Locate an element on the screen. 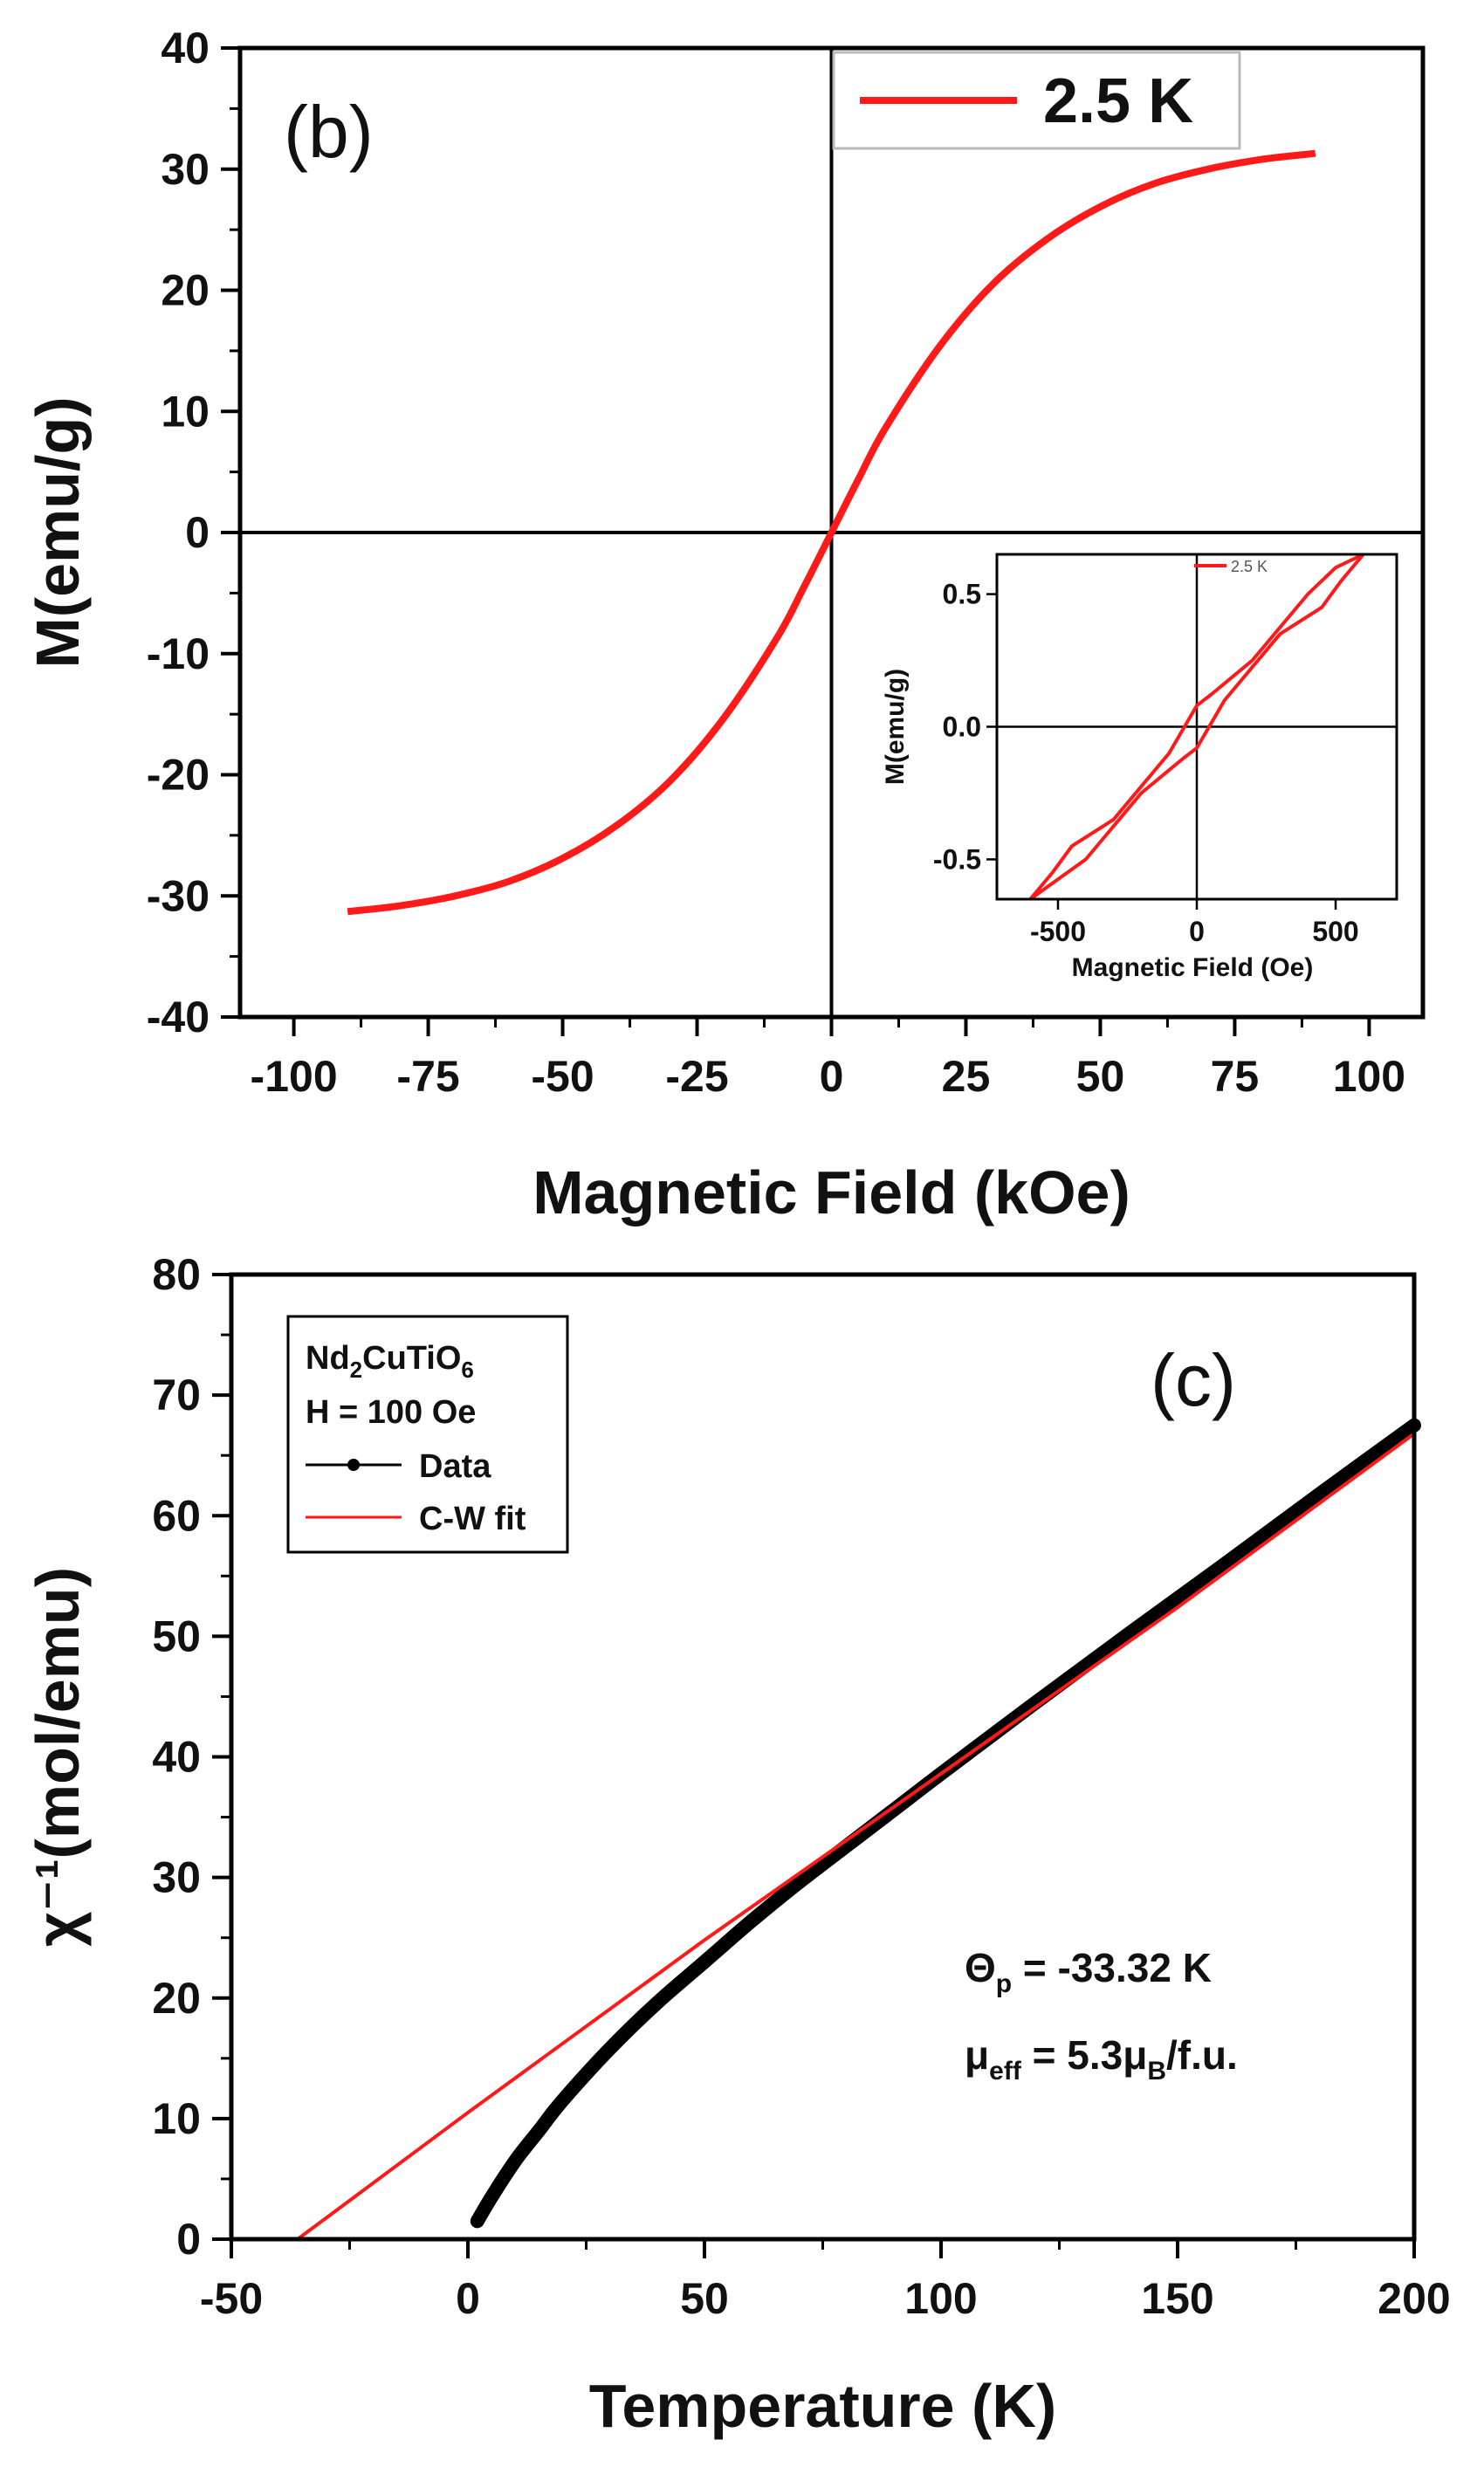  b-x-tick-label: -25 is located at coordinates (696, 1076).